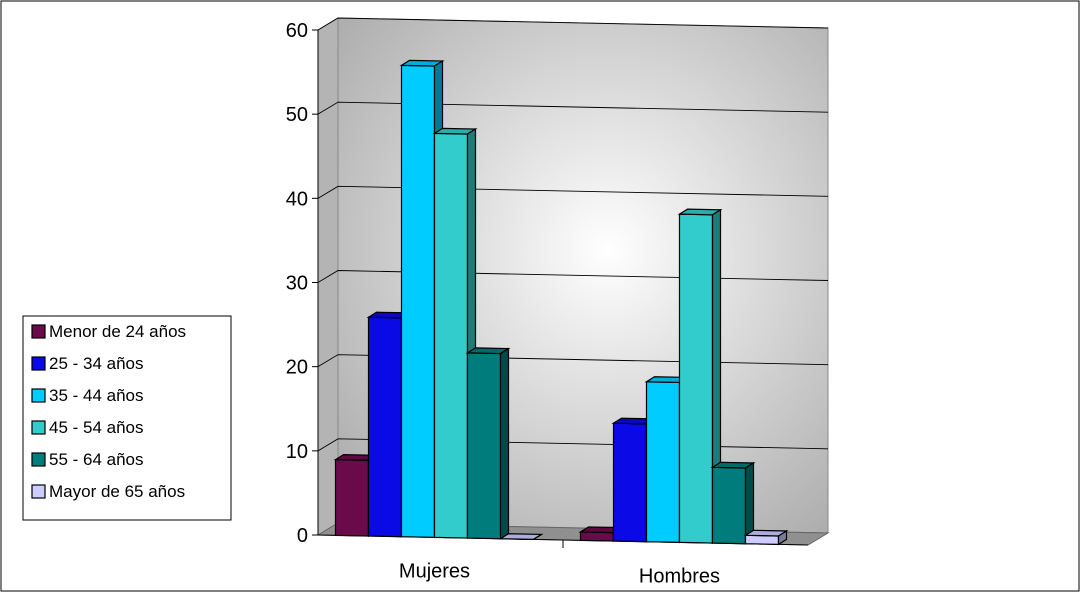  Describe the element at coordinates (434, 571) in the screenshot. I see `x-category-label: Mujeres` at that location.